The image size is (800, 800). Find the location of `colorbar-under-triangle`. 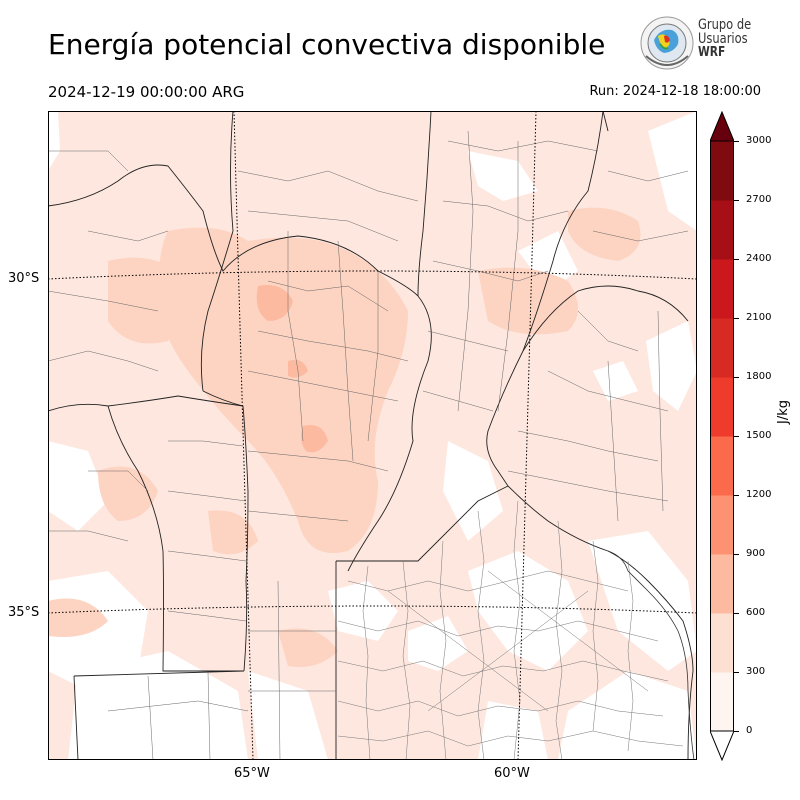

colorbar-under-triangle is located at coordinates (722, 746).